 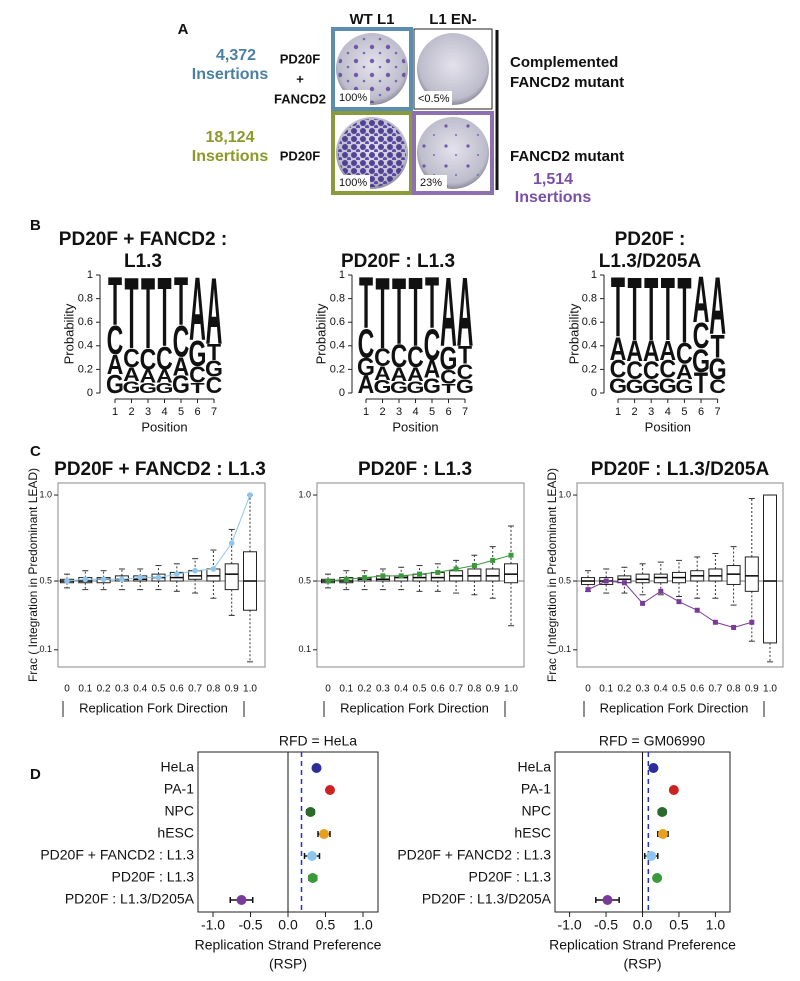 I want to click on percent-label: 23%, so click(x=431, y=183).